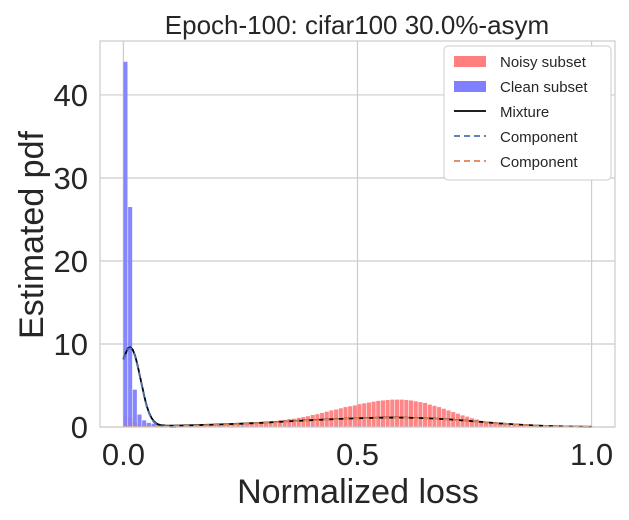 The width and height of the screenshot is (629, 520). I want to click on component-2-line, so click(357, 422).